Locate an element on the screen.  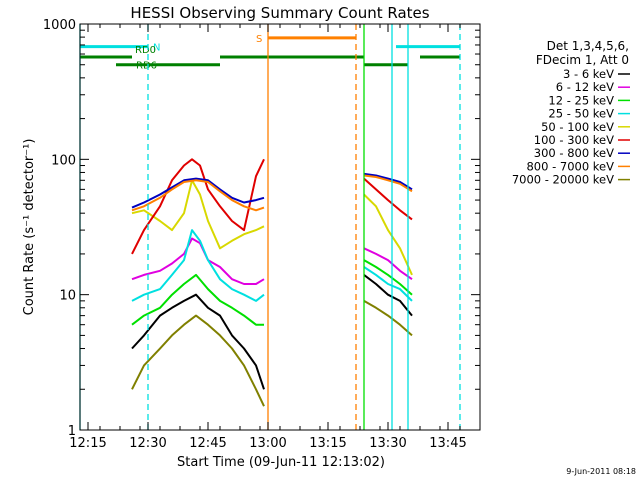
x-tick-label-4: 13:15 is located at coordinates (327, 443).